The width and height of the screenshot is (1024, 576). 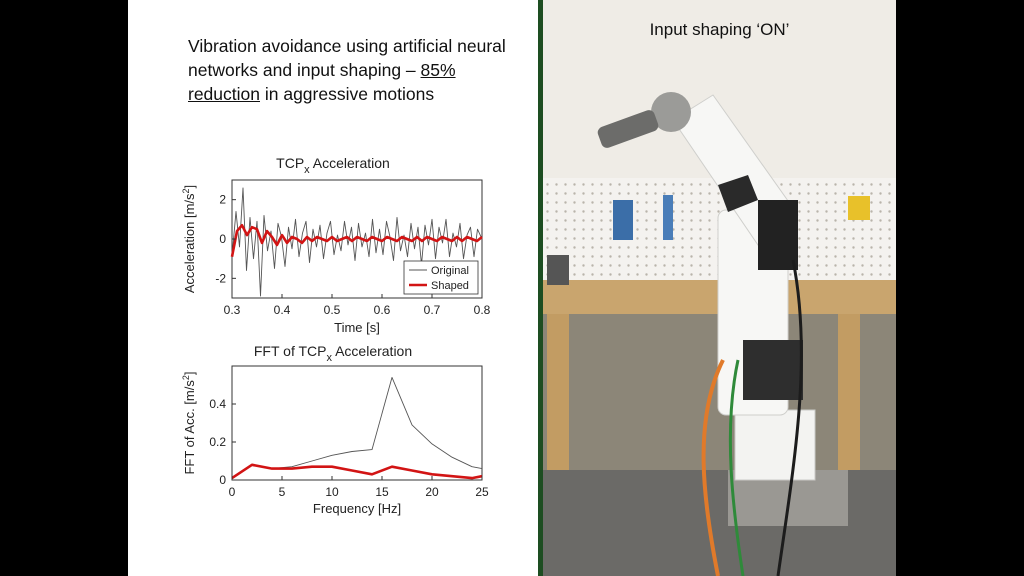 I want to click on robot-motor-pack, so click(x=778, y=235).